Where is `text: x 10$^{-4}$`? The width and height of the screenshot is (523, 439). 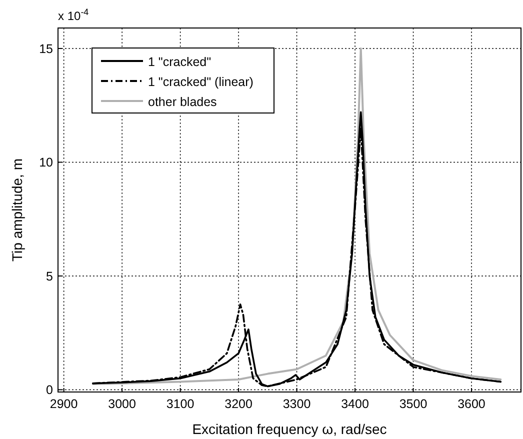 text: x 10$^{-4}$ is located at coordinates (73, 15).